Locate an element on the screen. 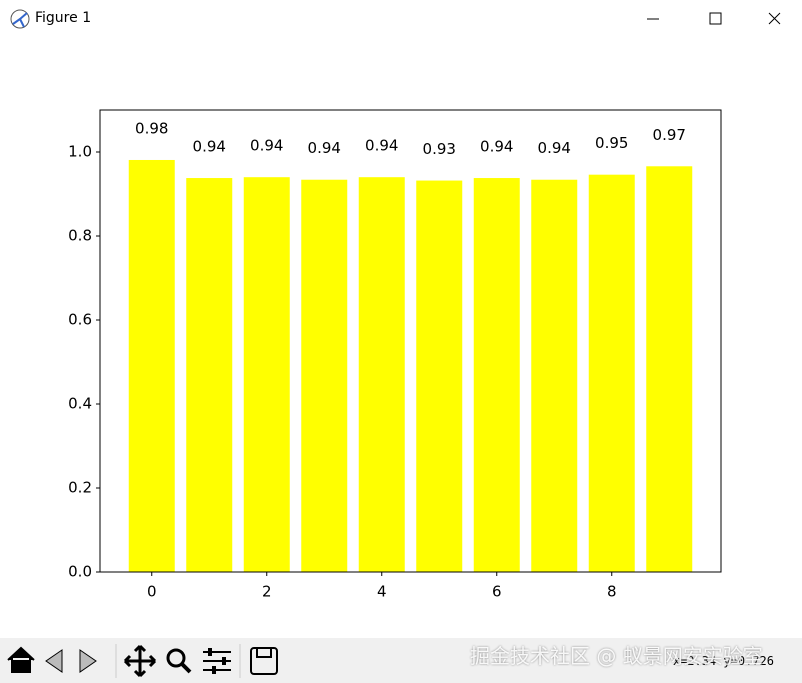 Image resolution: width=802 pixels, height=683 pixels. zoom-button is located at coordinates (179, 661).